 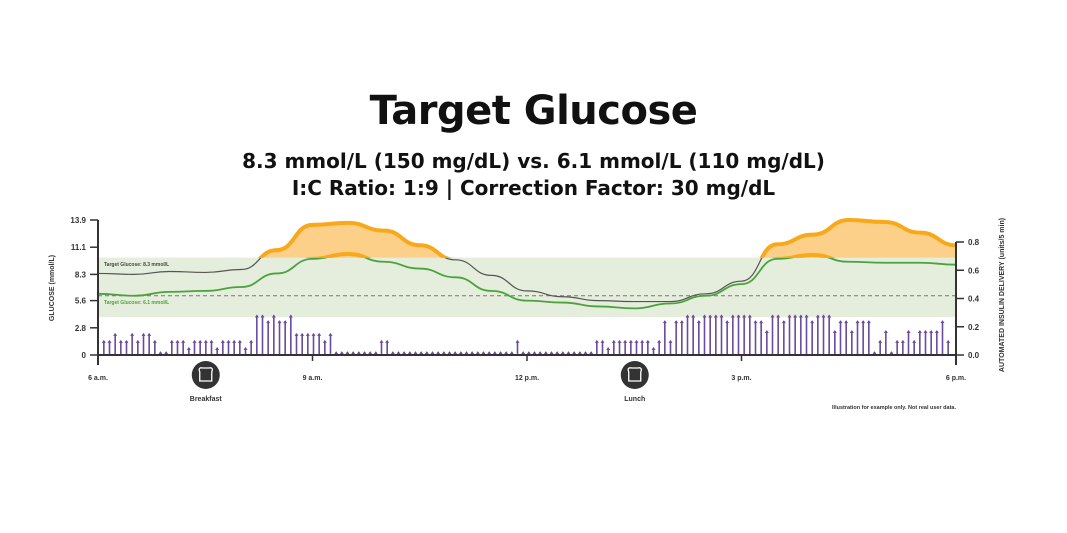 I want to click on glucose-lines, so click(x=527, y=283).